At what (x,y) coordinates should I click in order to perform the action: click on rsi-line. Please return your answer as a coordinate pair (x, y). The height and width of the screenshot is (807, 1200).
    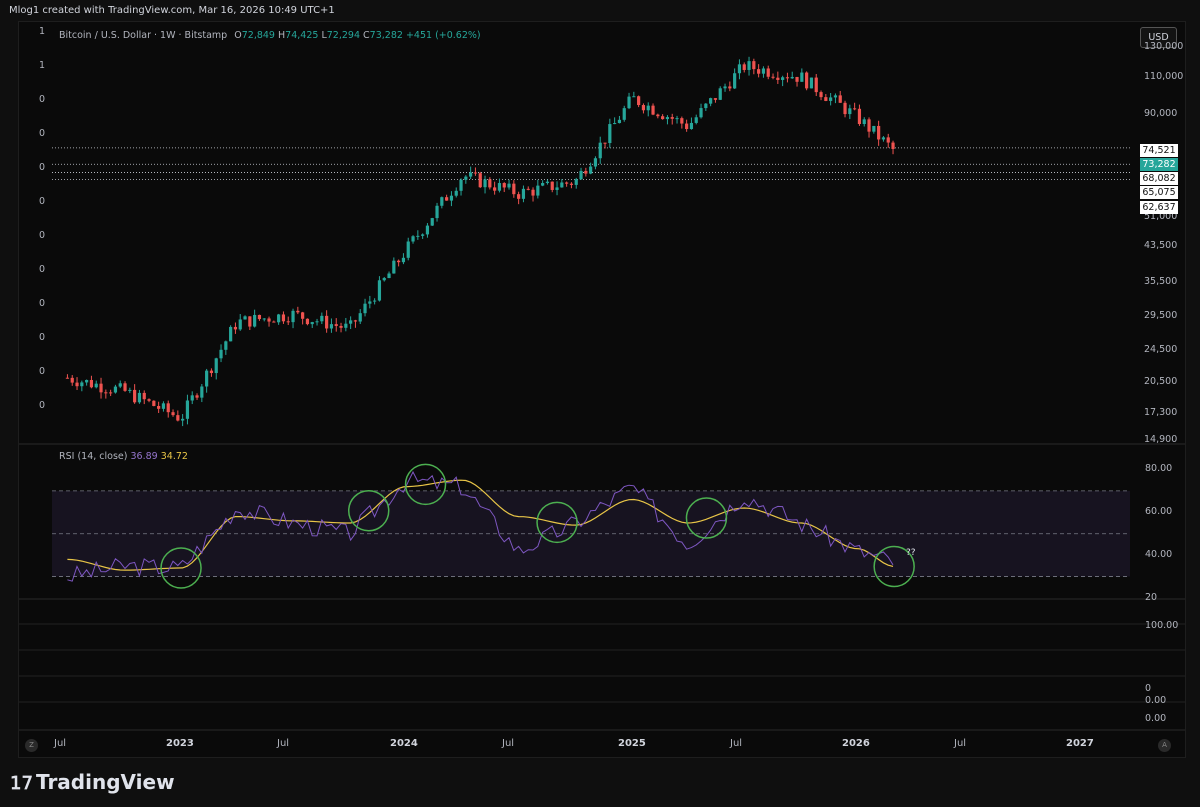
    Looking at the image, I should click on (480, 526).